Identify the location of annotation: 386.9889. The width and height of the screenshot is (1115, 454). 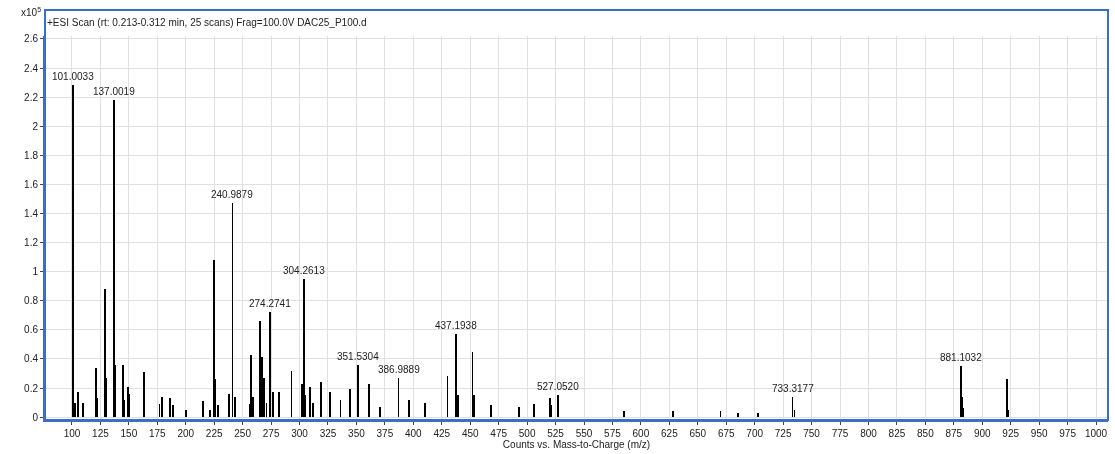
(399, 369).